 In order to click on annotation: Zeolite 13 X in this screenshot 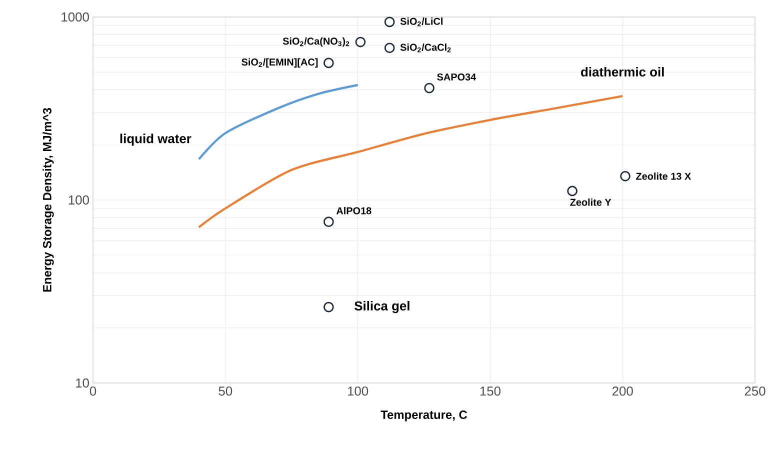, I will do `click(664, 176)`.